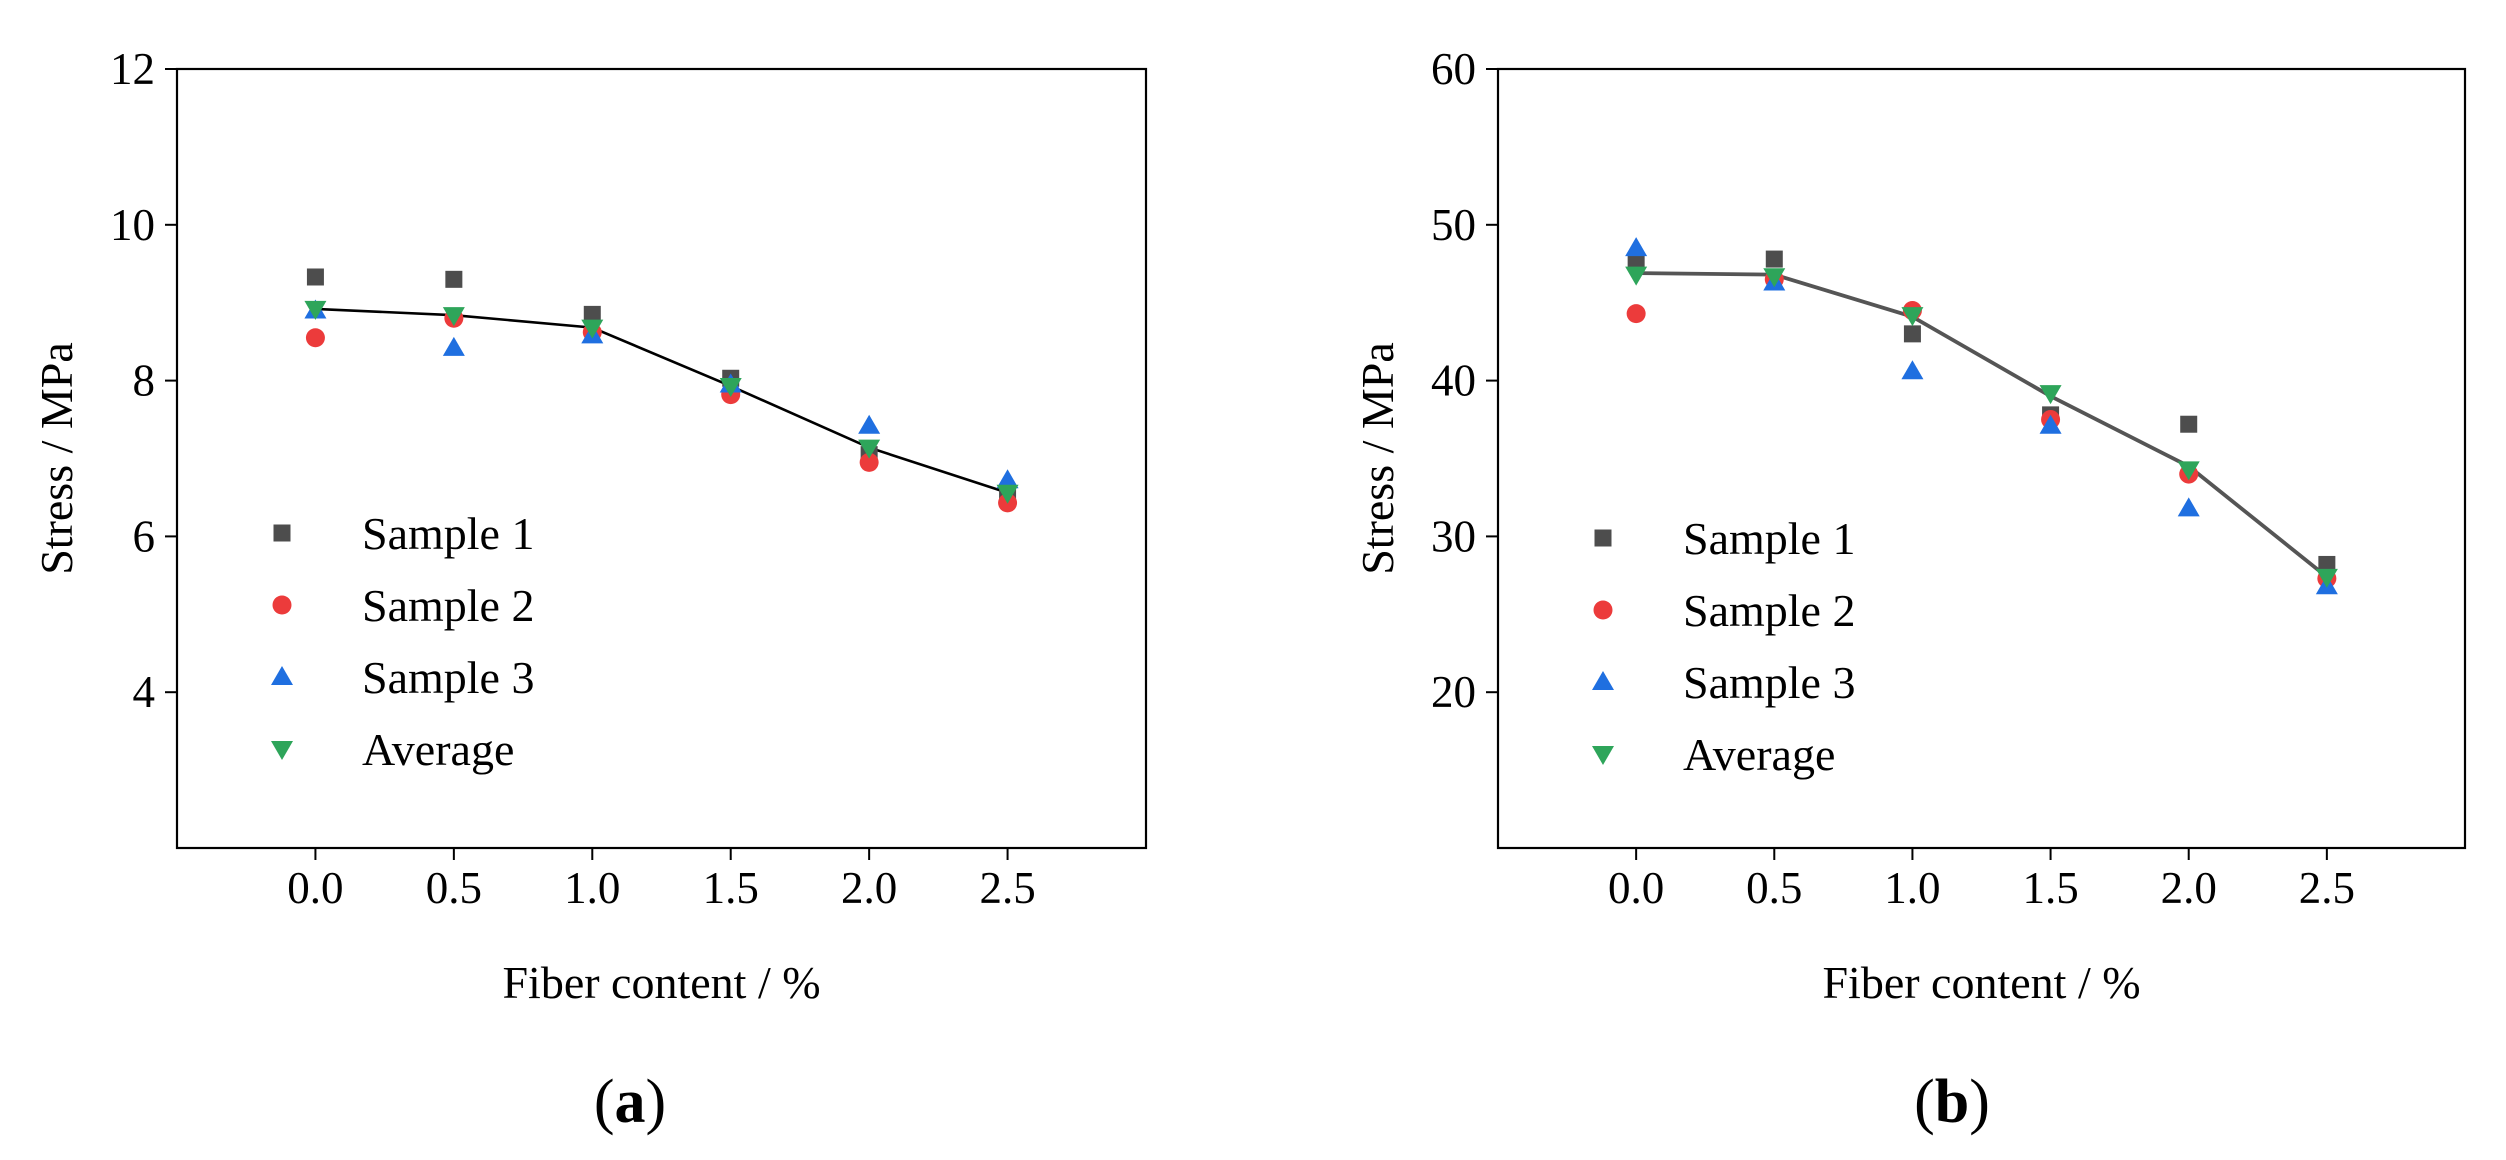 The width and height of the screenshot is (2506, 1160). Describe the element at coordinates (1453, 381) in the screenshot. I see `y-tick-label: 40` at that location.